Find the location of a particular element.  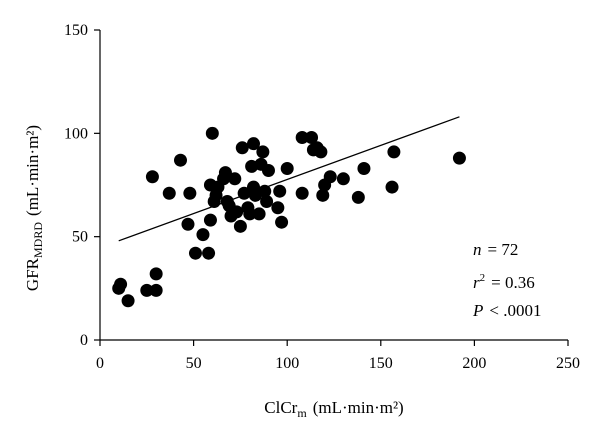

annotation-p: P < .0001 is located at coordinates (506, 310).